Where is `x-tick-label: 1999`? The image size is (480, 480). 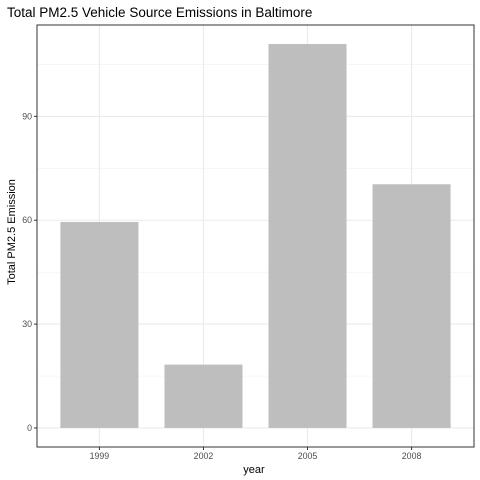
x-tick-label: 1999 is located at coordinates (100, 456).